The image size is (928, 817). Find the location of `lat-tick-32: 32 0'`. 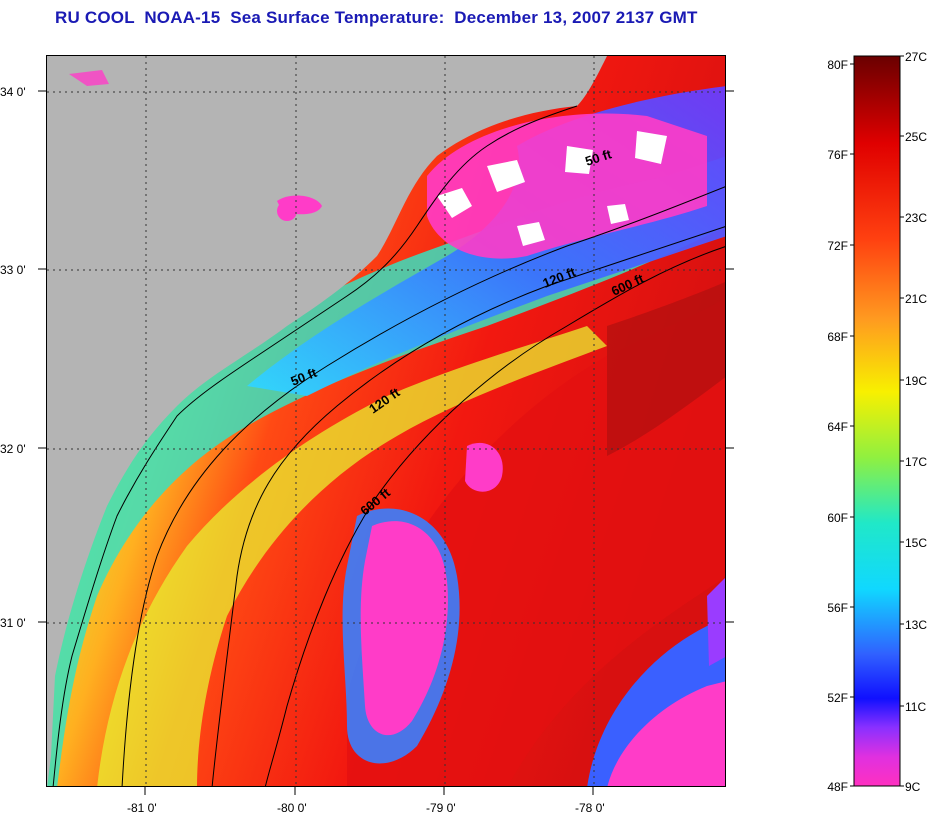

lat-tick-32: 32 0' is located at coordinates (13, 449).